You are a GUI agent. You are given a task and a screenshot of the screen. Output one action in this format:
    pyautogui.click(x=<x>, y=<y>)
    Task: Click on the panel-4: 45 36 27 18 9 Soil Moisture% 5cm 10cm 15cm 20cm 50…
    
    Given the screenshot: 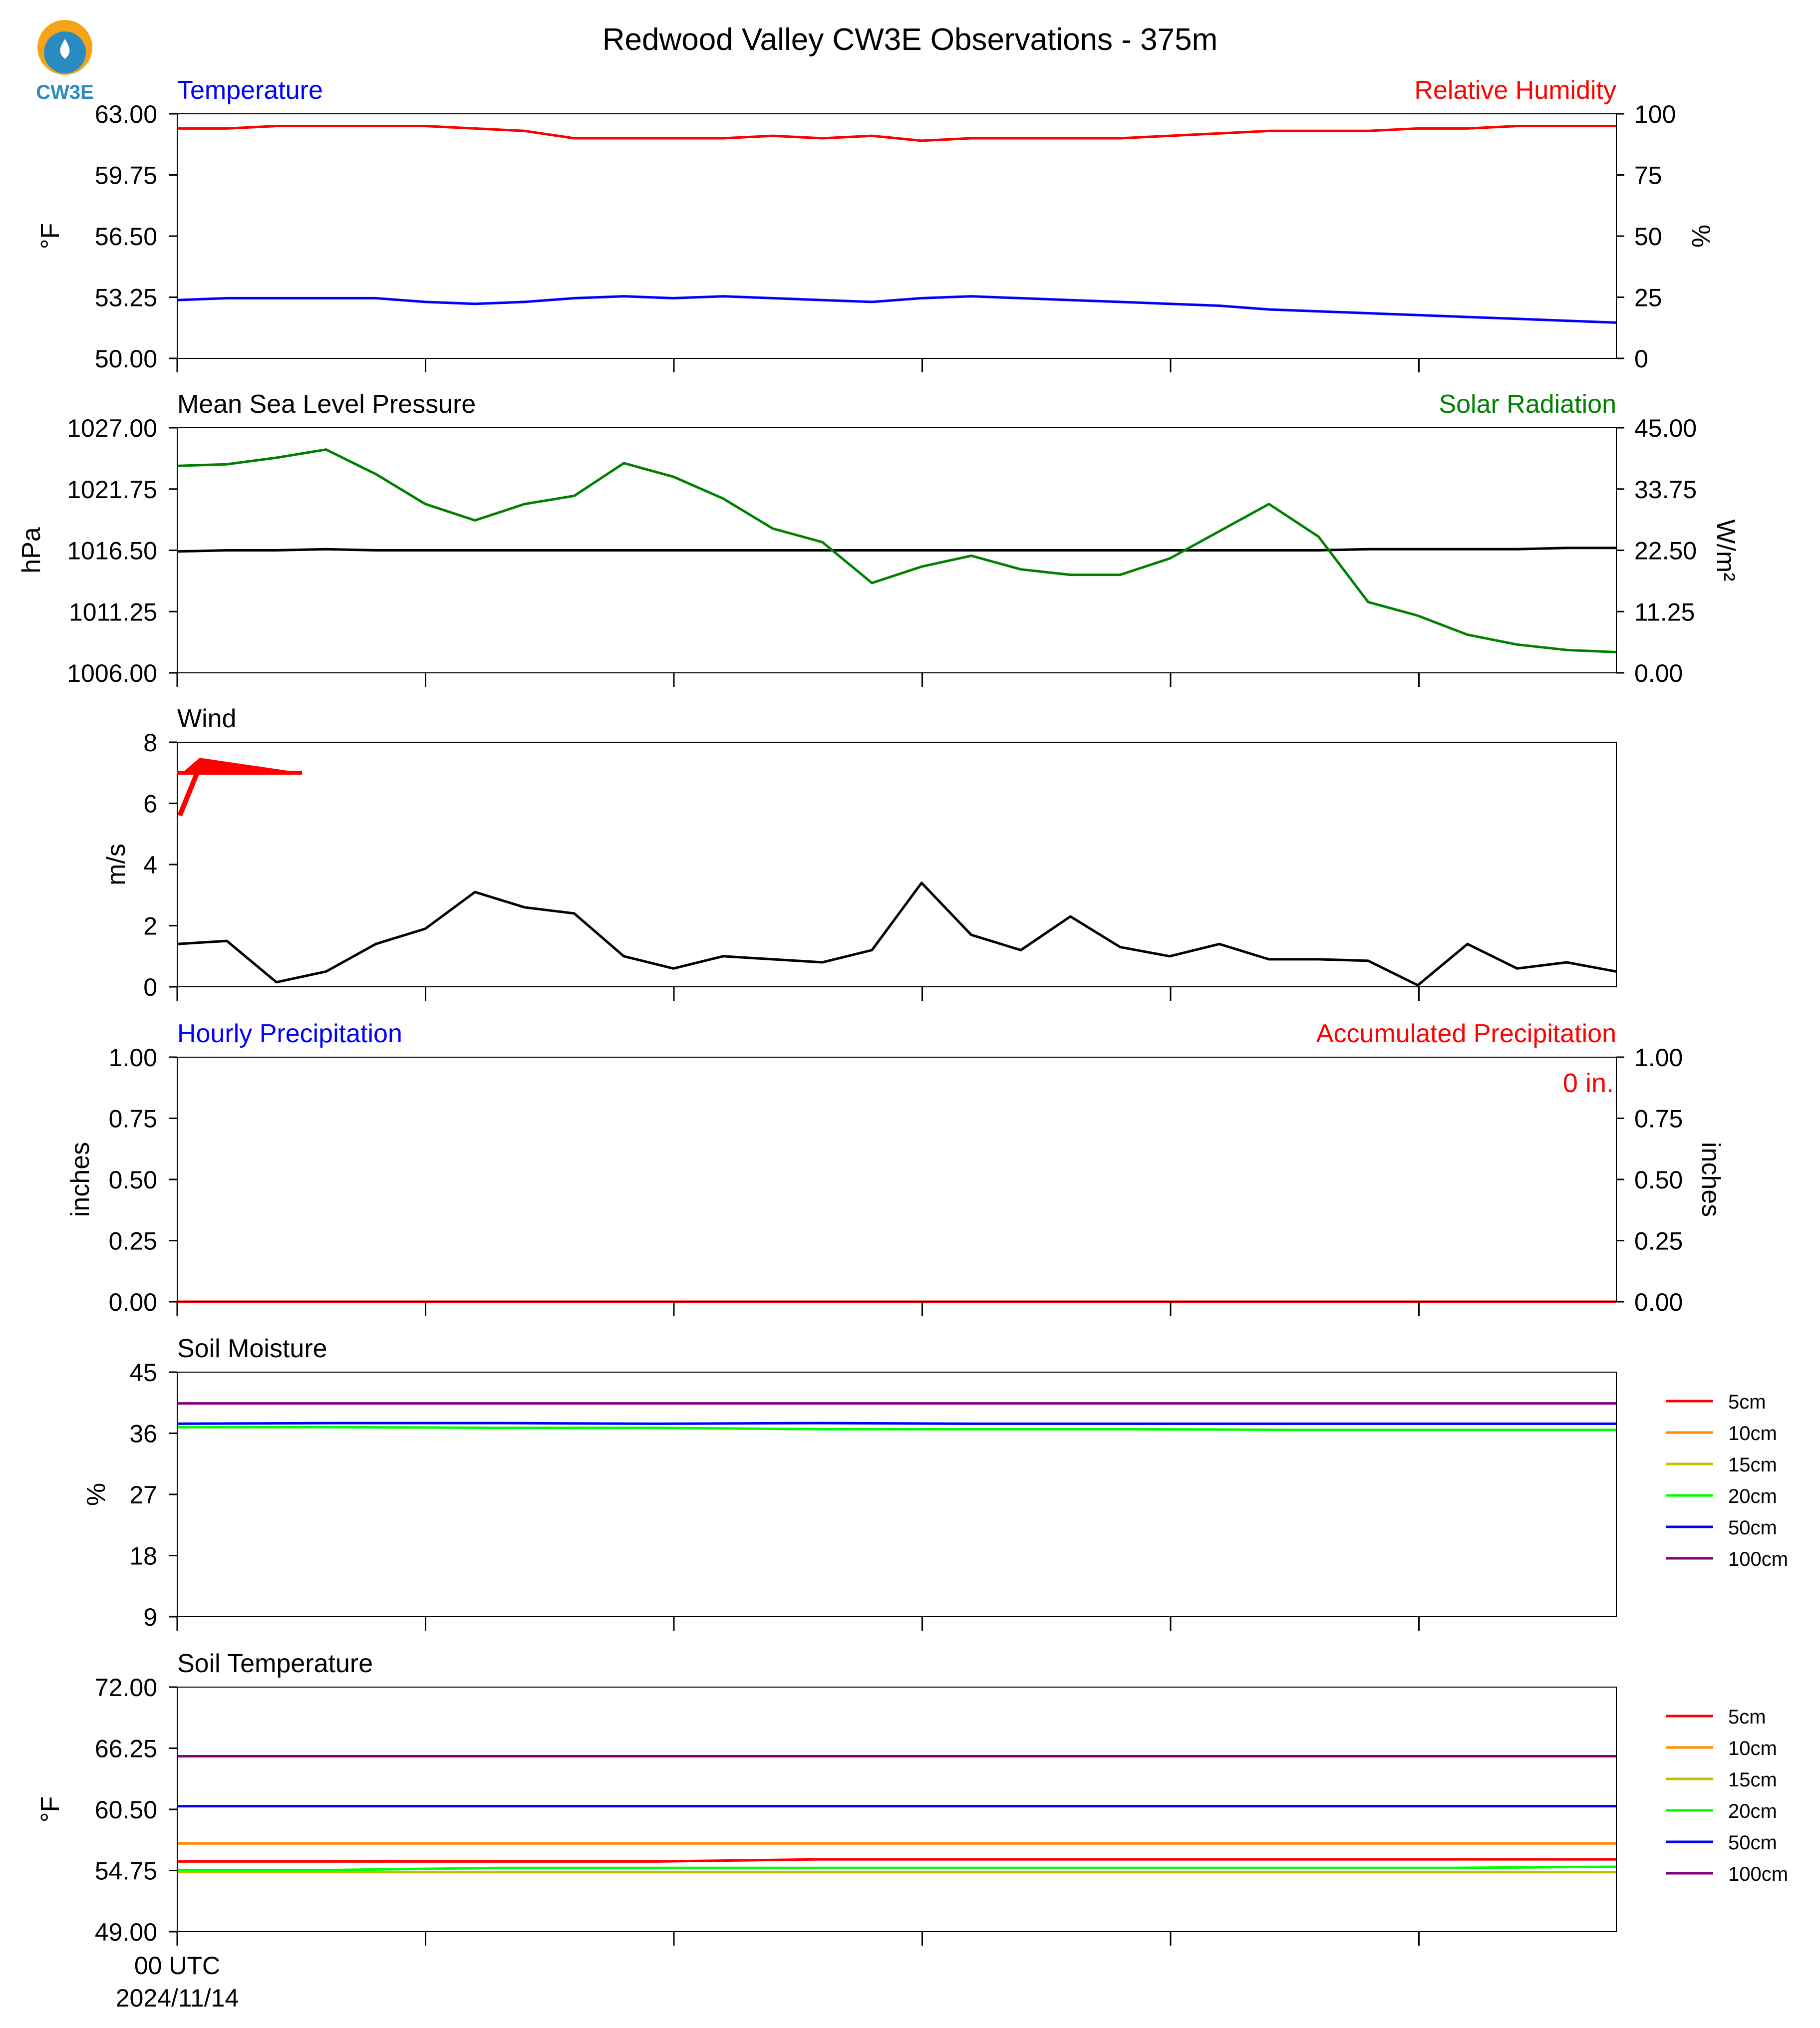 What is the action you would take?
    pyautogui.click(x=935, y=1482)
    